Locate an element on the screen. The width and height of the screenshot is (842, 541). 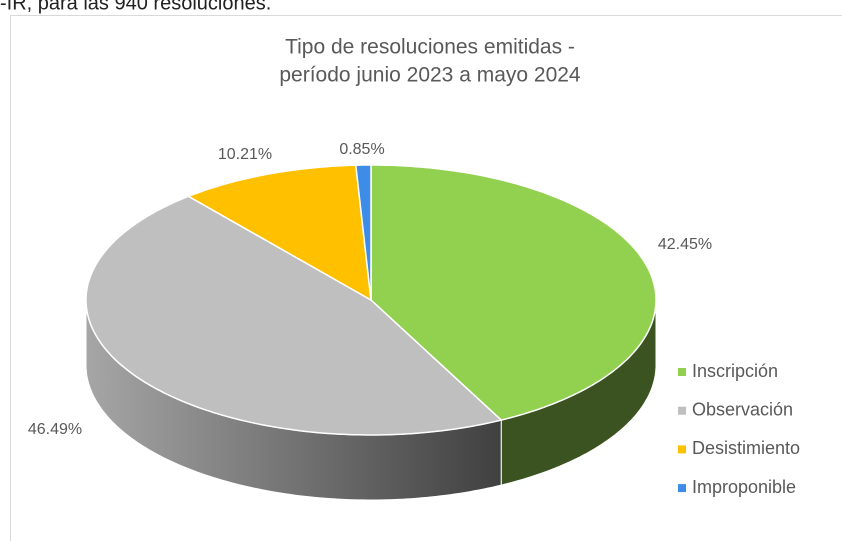
legend-label: Inscripción is located at coordinates (735, 371).